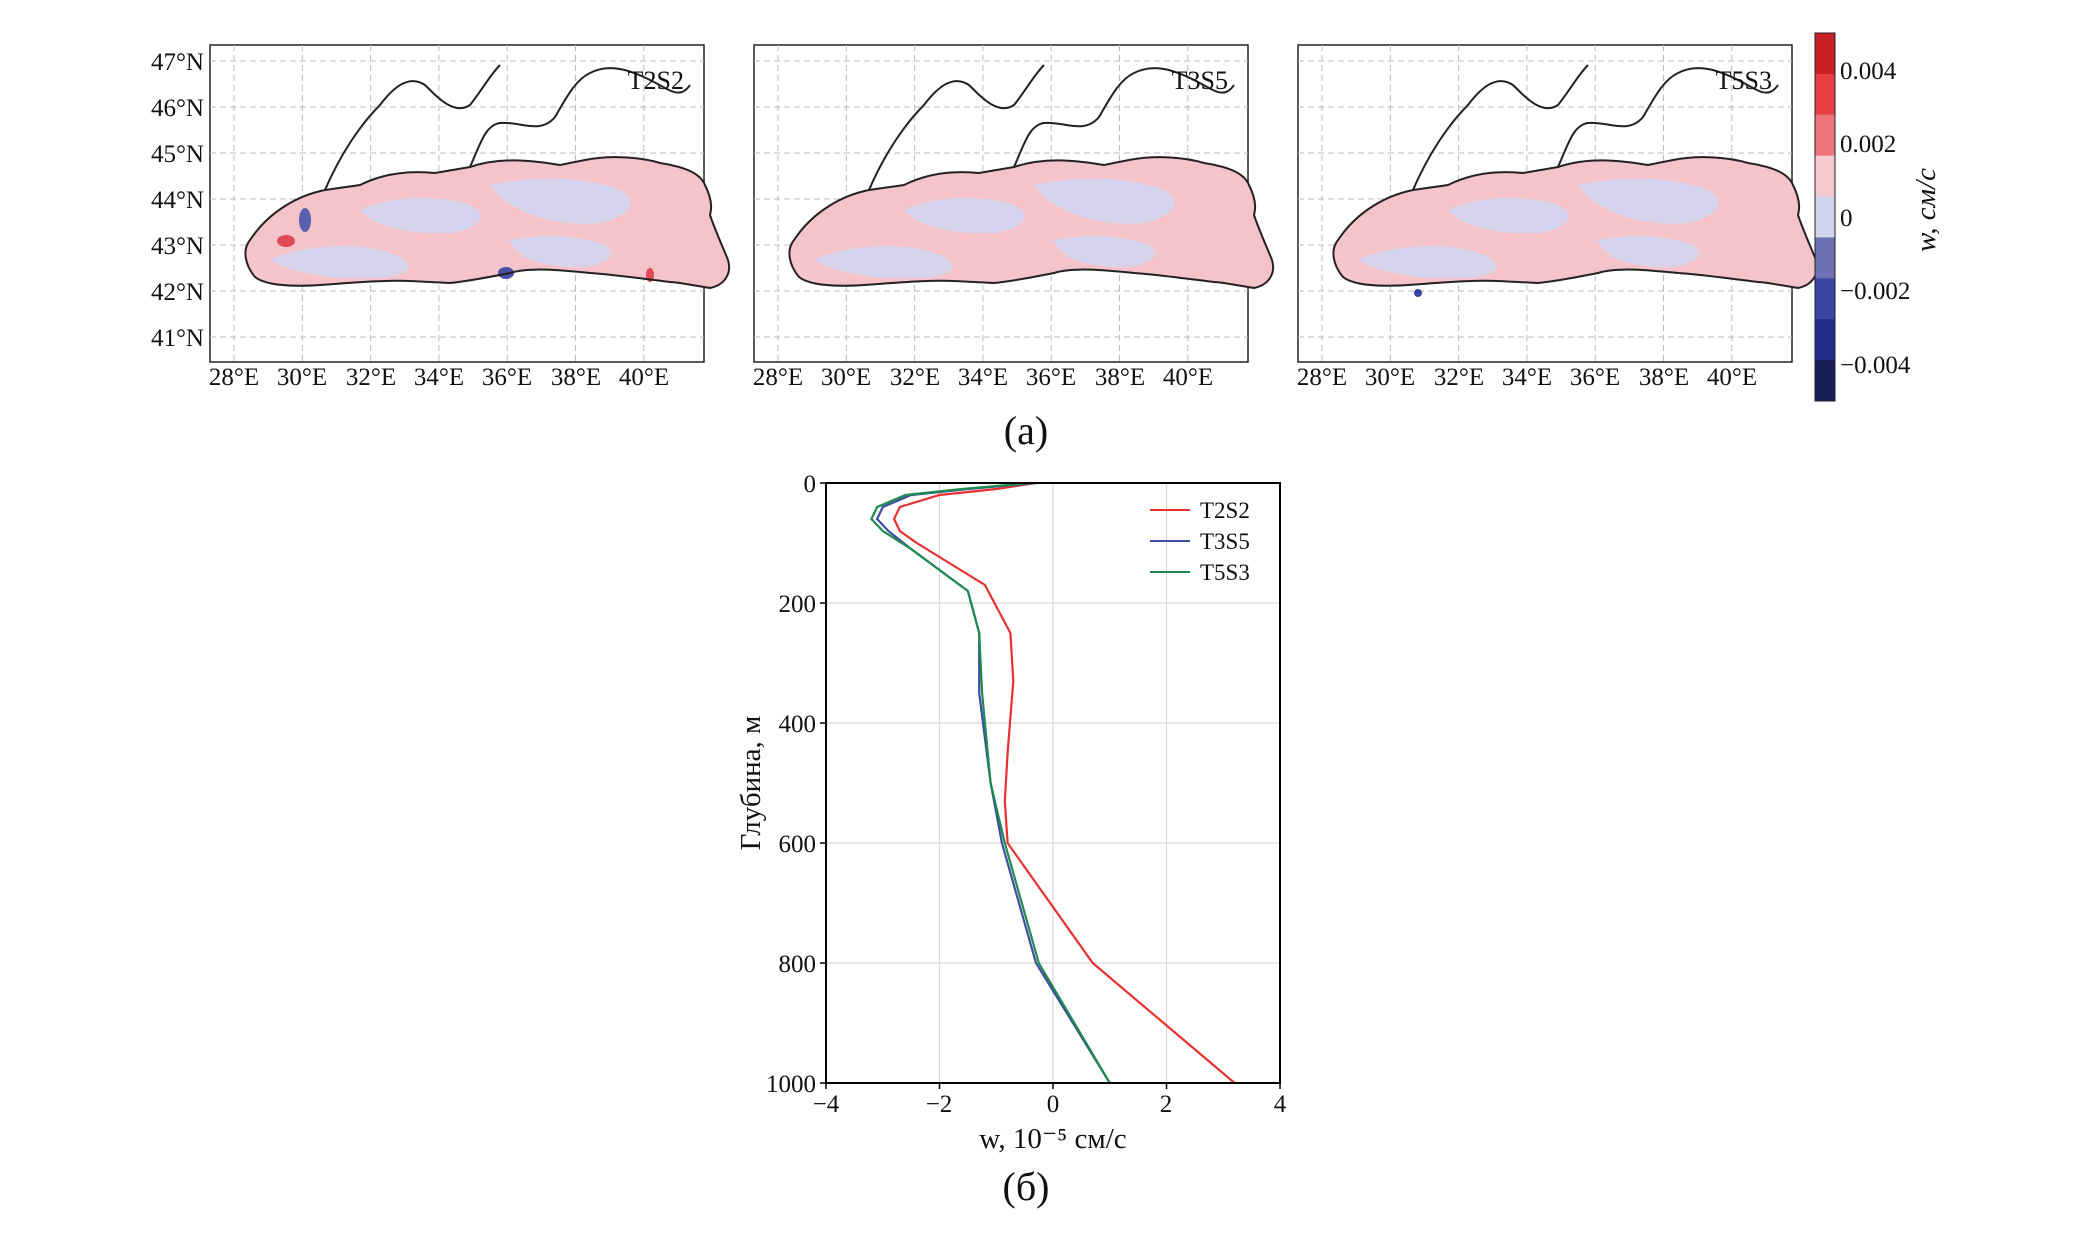  Describe the element at coordinates (1744, 80) in the screenshot. I see `map-label-t5s3: T5S3` at that location.